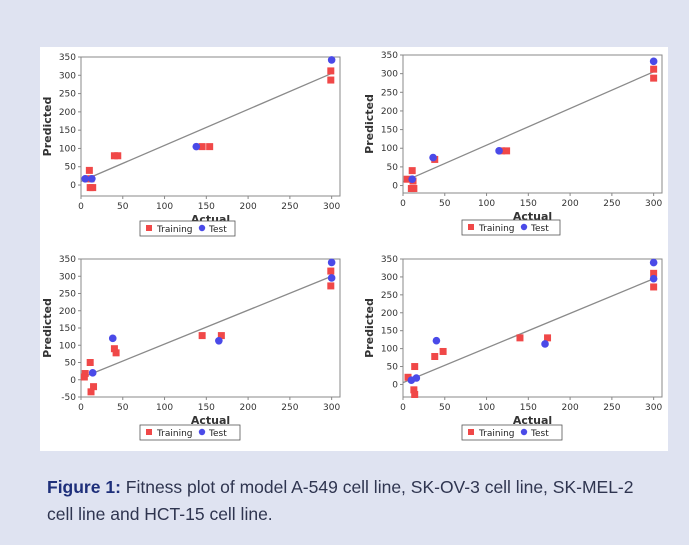 The width and height of the screenshot is (689, 545). I want to click on x-tick-label: 100, so click(486, 204).